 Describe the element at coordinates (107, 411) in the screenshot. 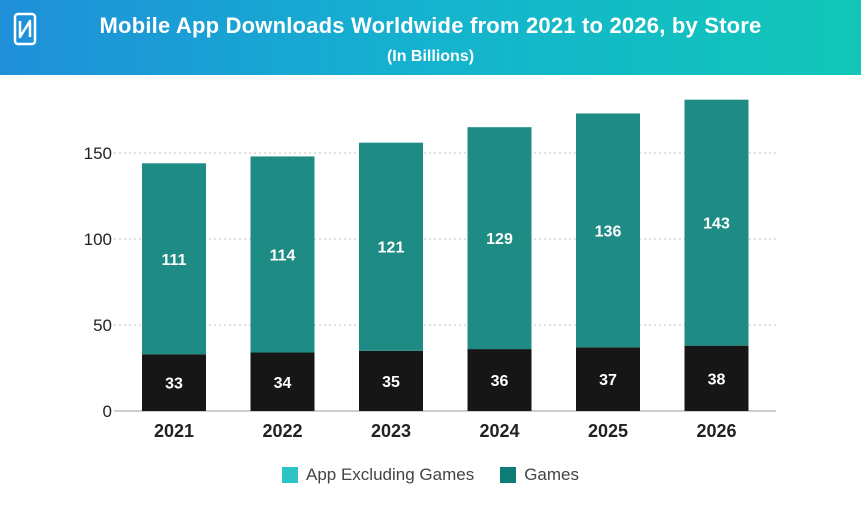

I see `y-tick-label: 0` at that location.